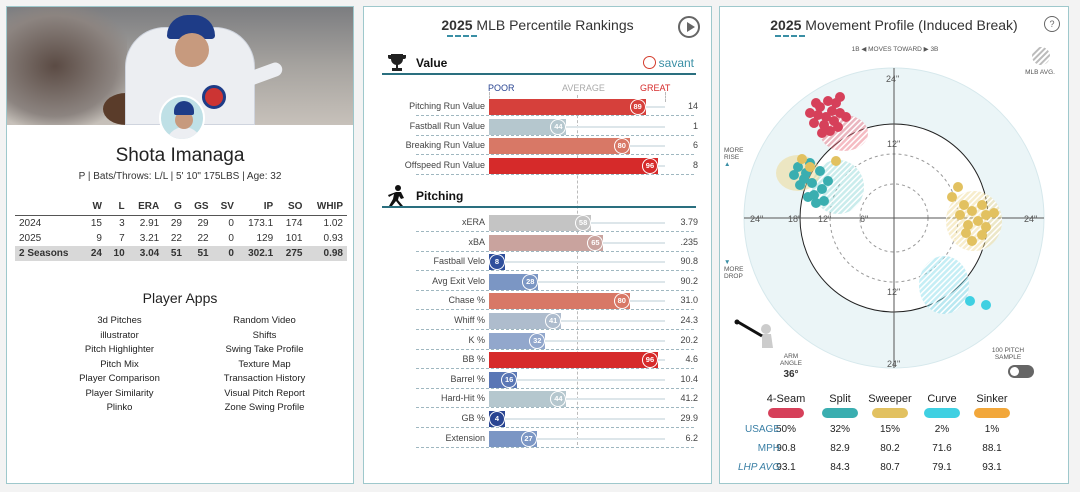 Image resolution: width=1080 pixels, height=492 pixels. Describe the element at coordinates (265, 238) in the screenshot. I see `stats-cell: 129` at that location.